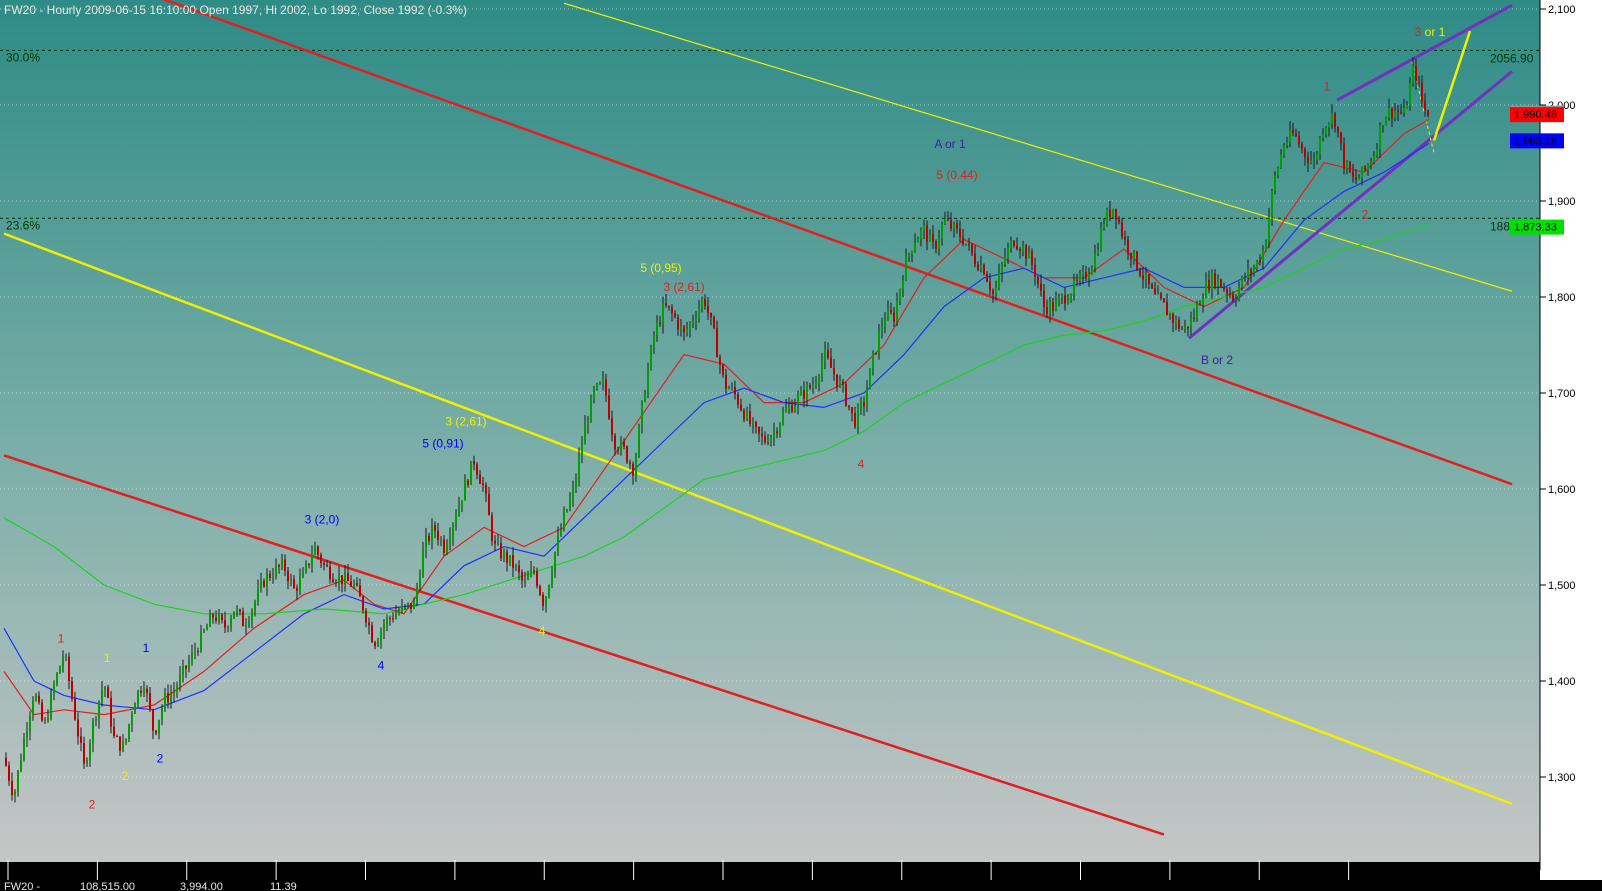 This screenshot has height=891, width=1602. I want to click on wave-label-13: 4, so click(861, 464).